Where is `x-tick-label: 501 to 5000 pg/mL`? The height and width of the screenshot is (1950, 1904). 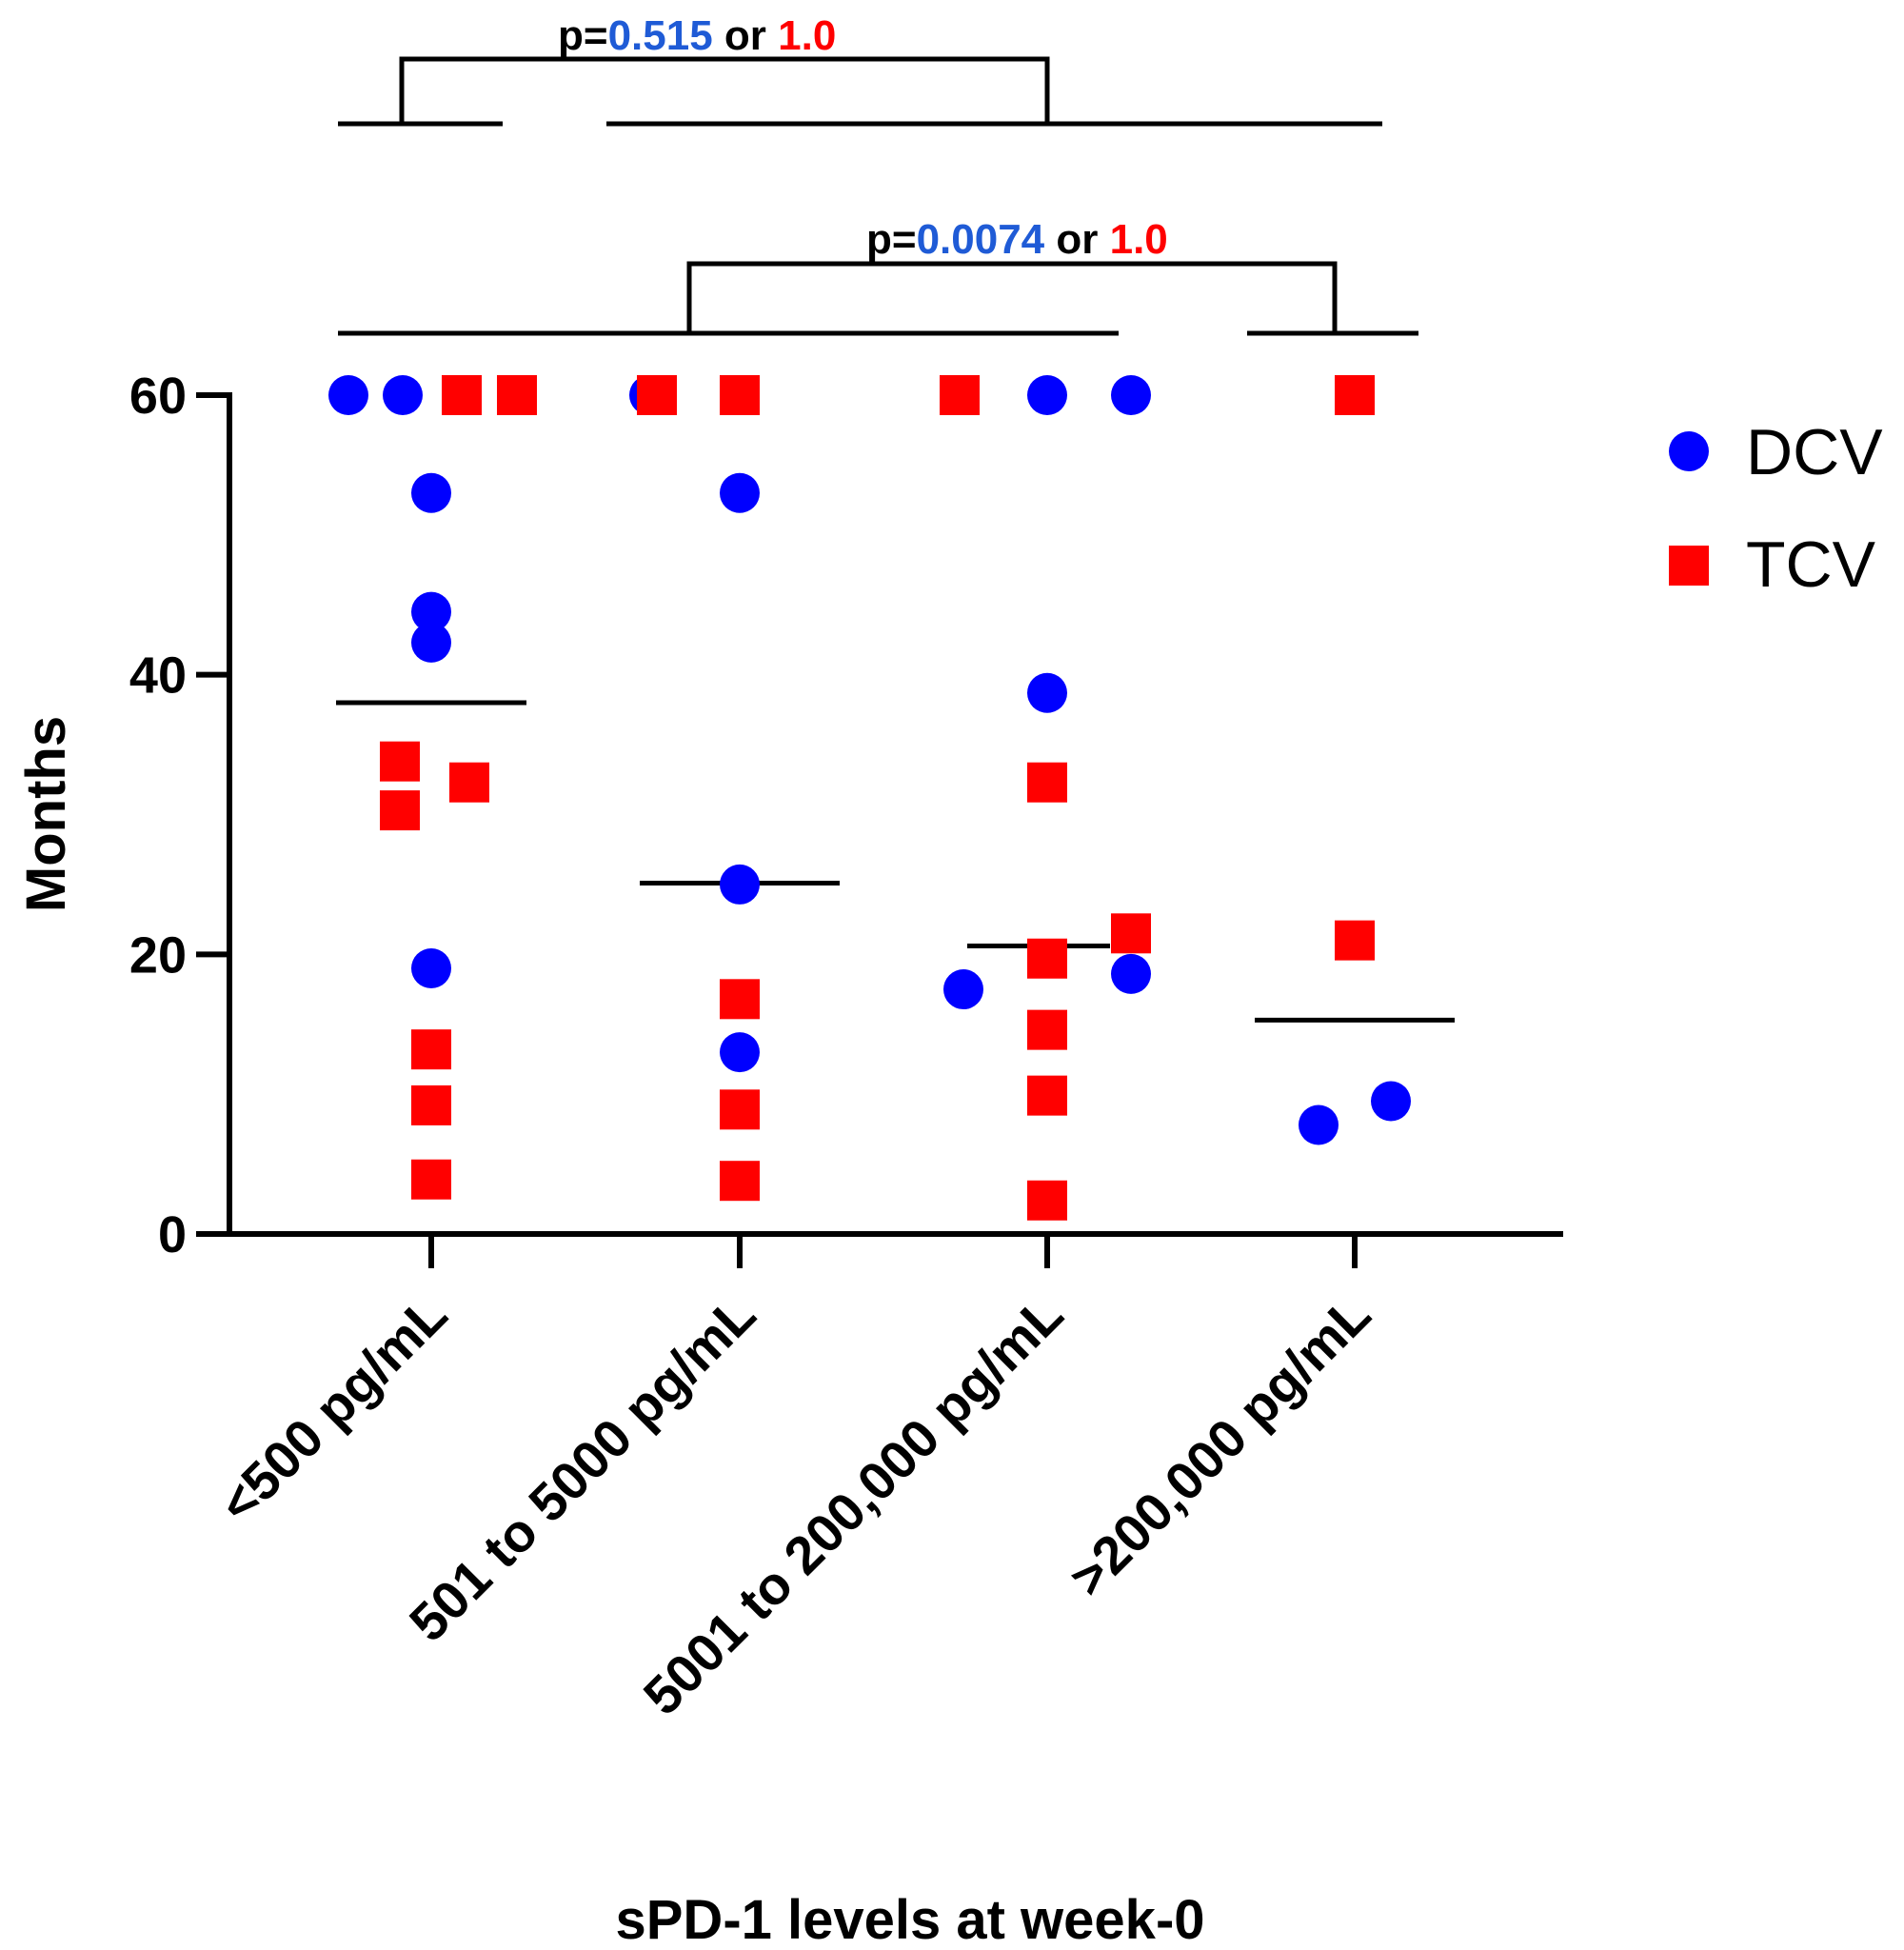 x-tick-label: 501 to 5000 pg/mL is located at coordinates (582, 1468).